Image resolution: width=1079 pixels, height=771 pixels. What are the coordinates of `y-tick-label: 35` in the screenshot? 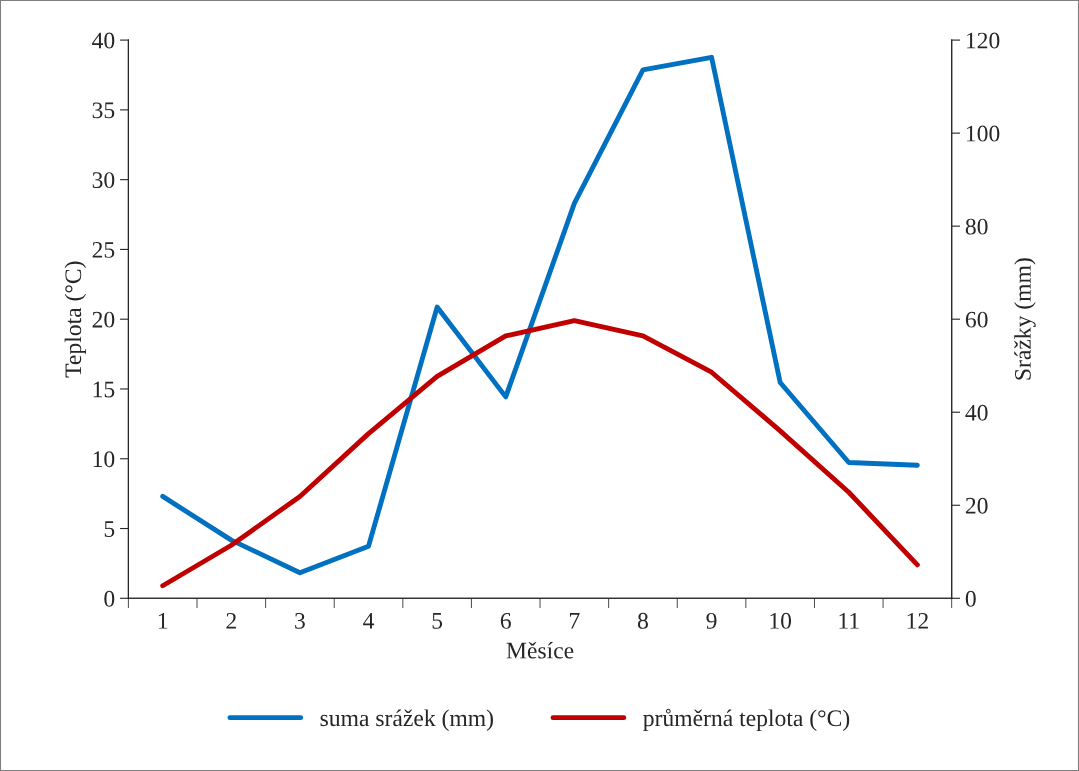 It's located at (103, 110).